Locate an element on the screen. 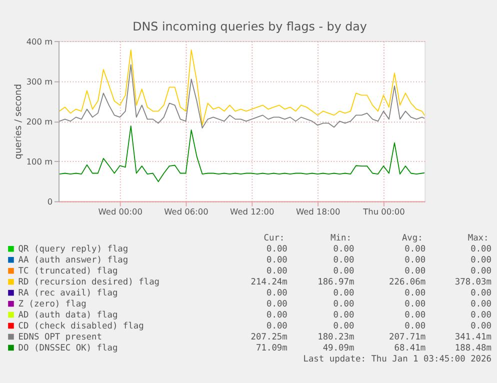  y-tick-label: 400 m is located at coordinates (39, 41).